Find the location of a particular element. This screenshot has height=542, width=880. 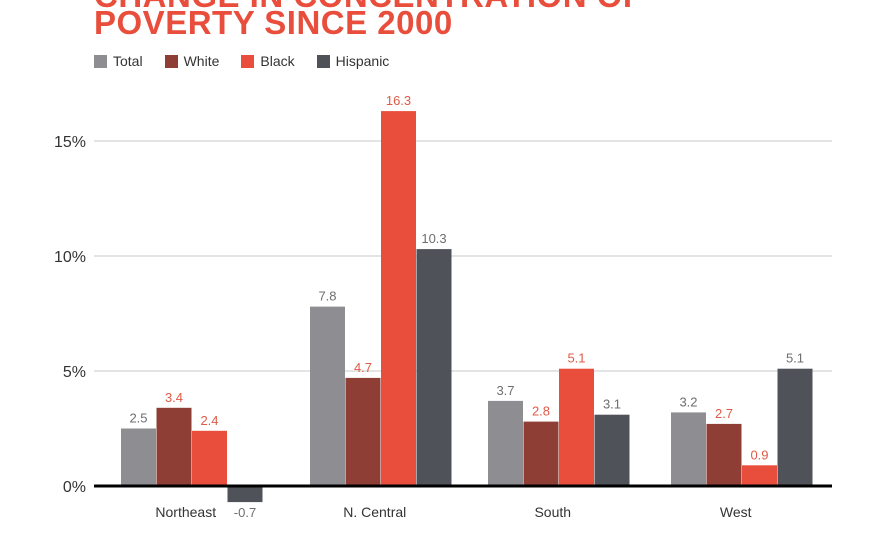

bar-hispanic-n-central is located at coordinates (434, 367).